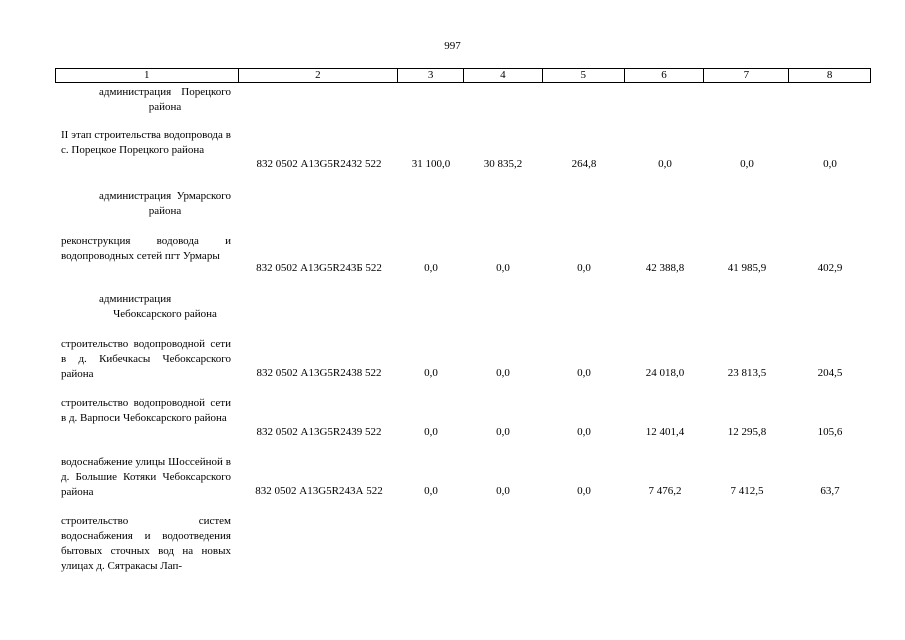  What do you see at coordinates (665, 164) in the screenshot?
I see `value-col-6: 0,0` at bounding box center [665, 164].